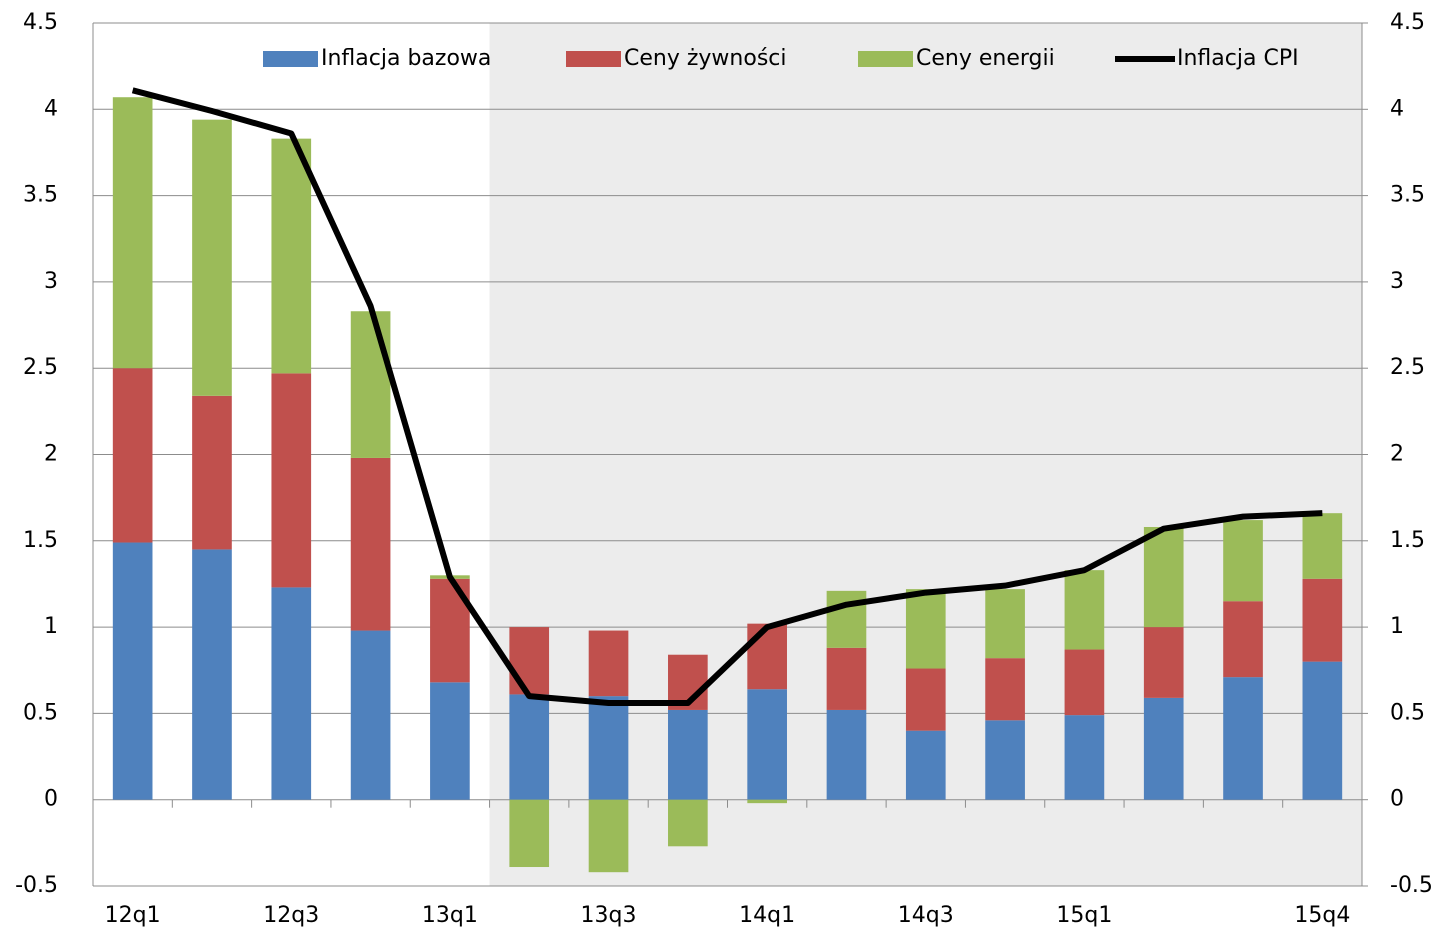  Describe the element at coordinates (51, 626) in the screenshot. I see `y-tick-label: 1` at that location.